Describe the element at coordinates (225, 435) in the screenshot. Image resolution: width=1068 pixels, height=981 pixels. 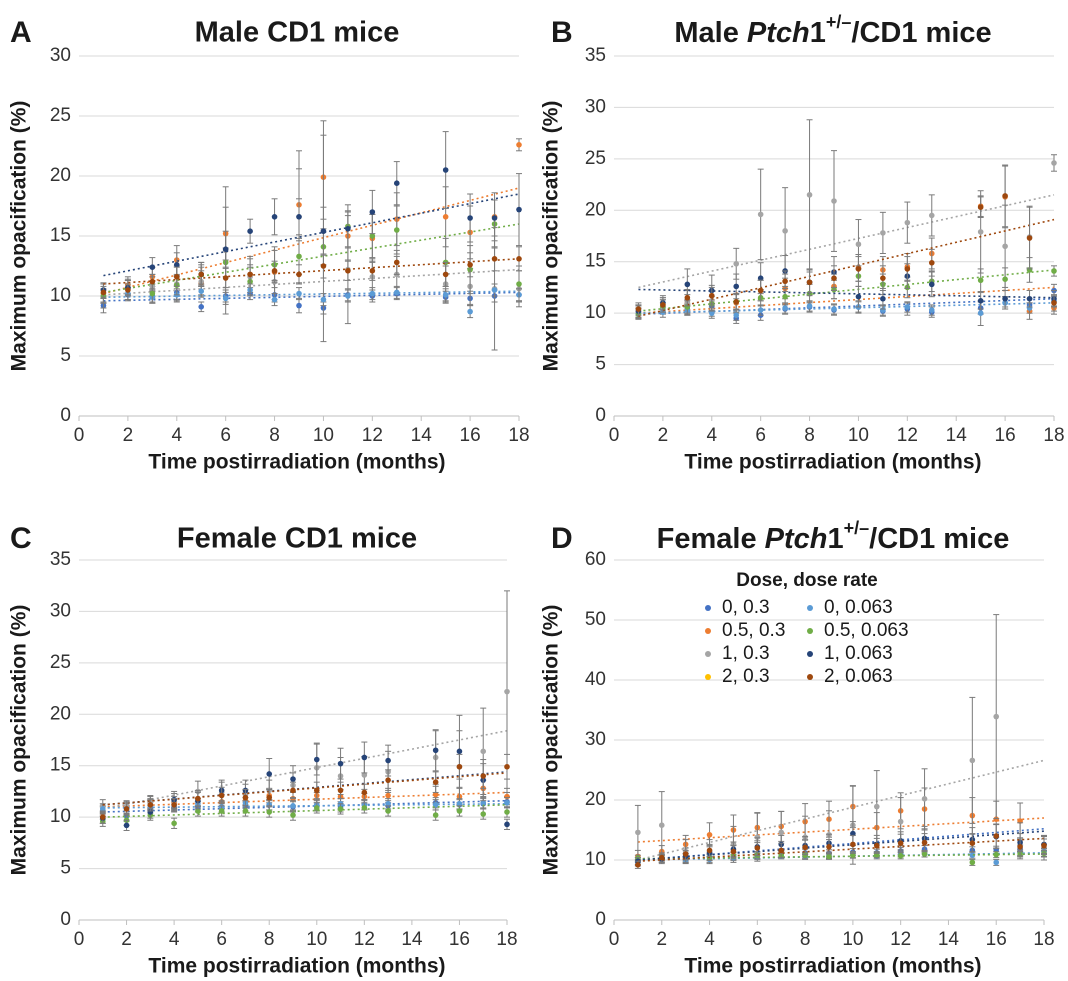
I see `x-tick-label: 6` at that location.